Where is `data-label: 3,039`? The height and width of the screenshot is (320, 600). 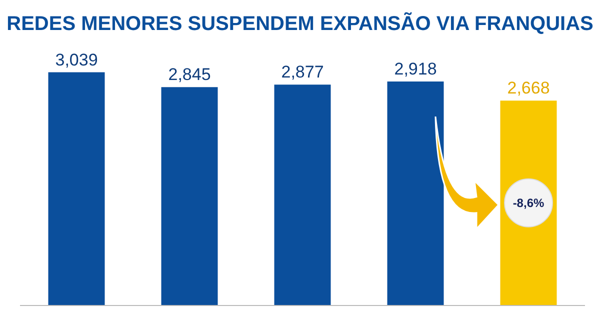 data-label: 3,039 is located at coordinates (76, 60).